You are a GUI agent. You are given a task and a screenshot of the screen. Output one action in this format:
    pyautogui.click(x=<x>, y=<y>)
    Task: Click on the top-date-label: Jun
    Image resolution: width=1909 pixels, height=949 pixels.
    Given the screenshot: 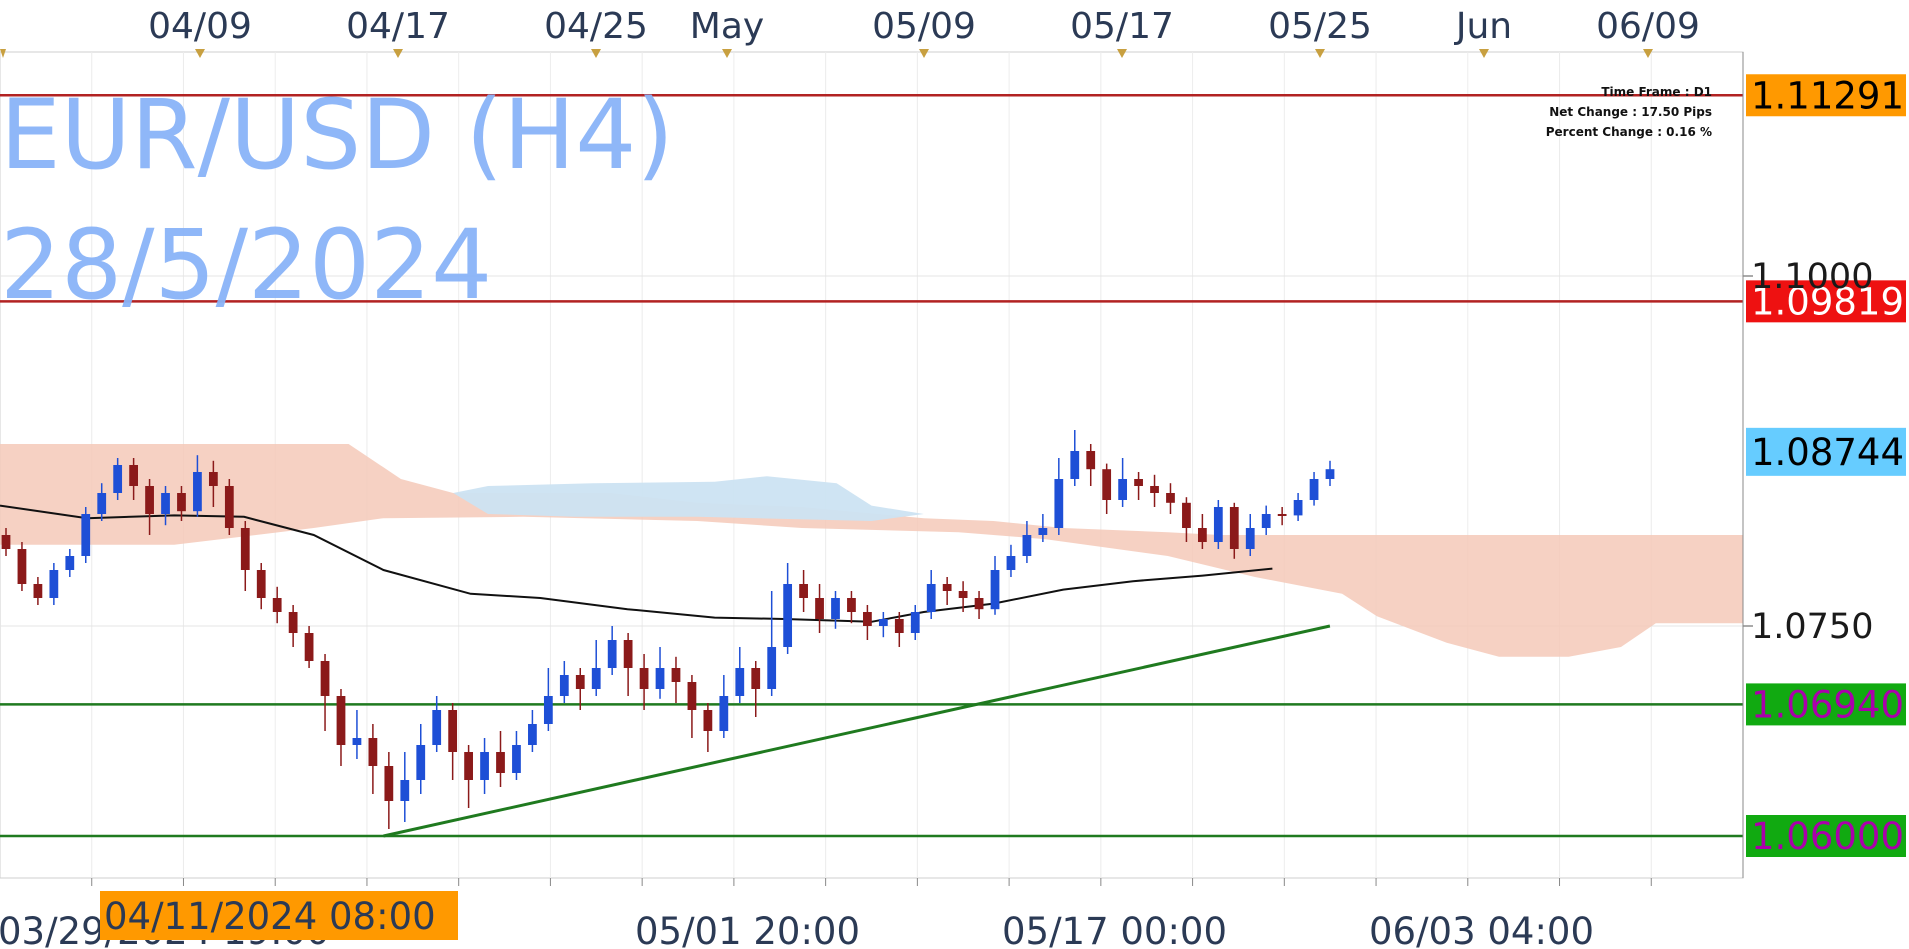 What is the action you would take?
    pyautogui.click(x=1483, y=26)
    